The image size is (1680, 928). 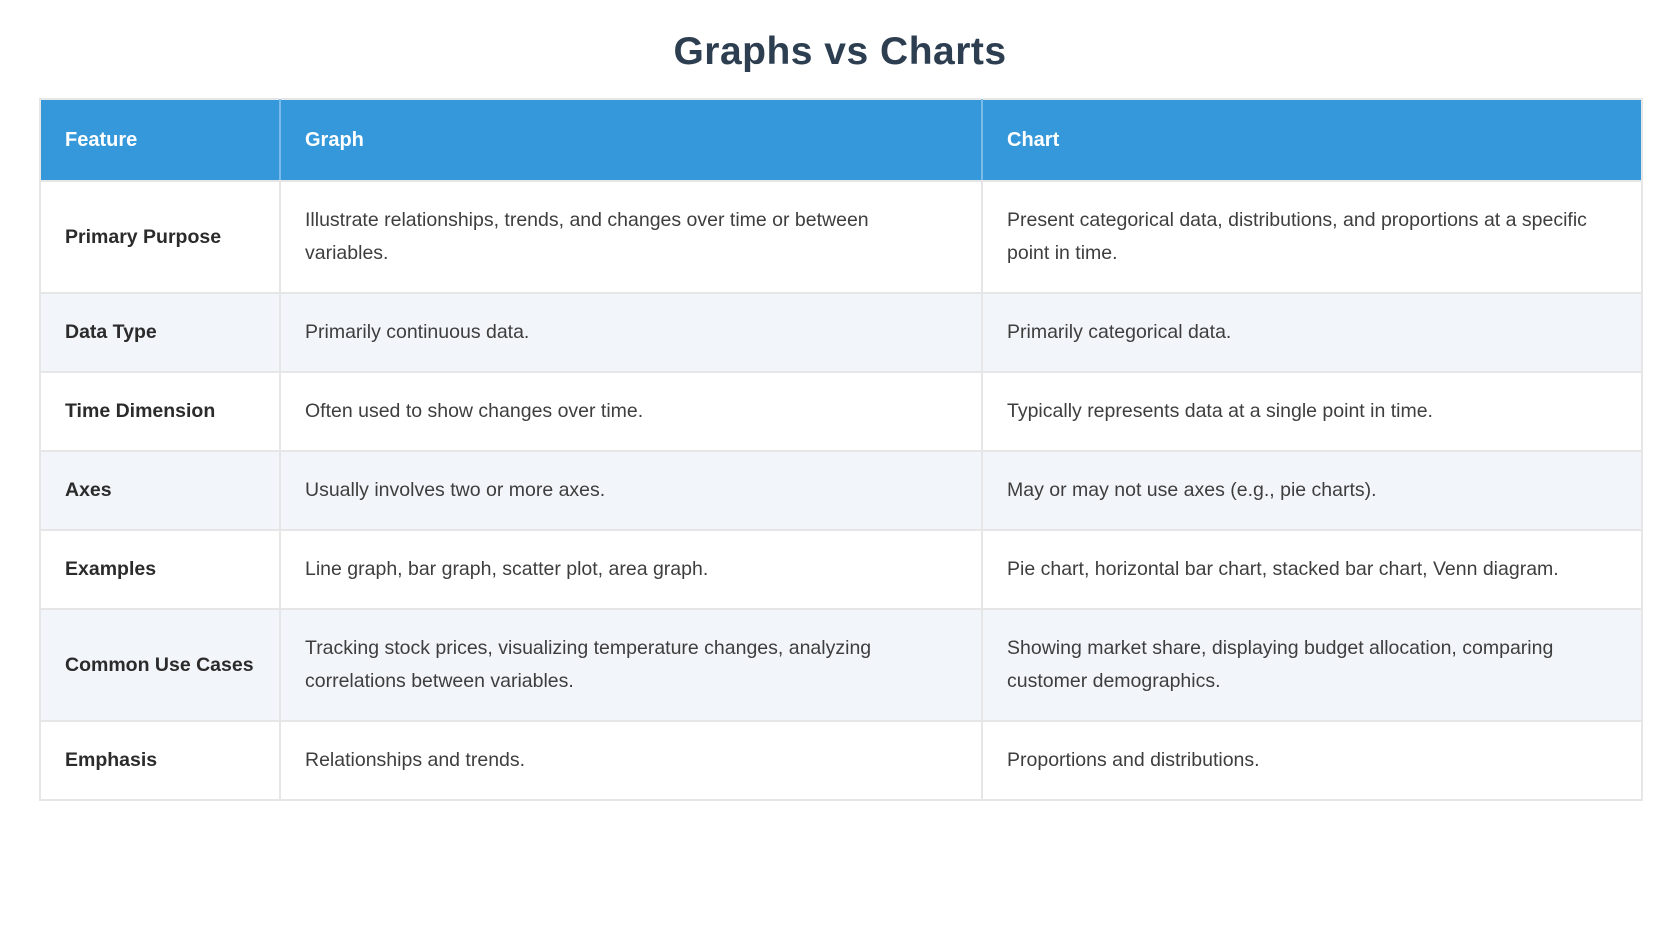 I want to click on column-header-graph: Graph, so click(x=630, y=140).